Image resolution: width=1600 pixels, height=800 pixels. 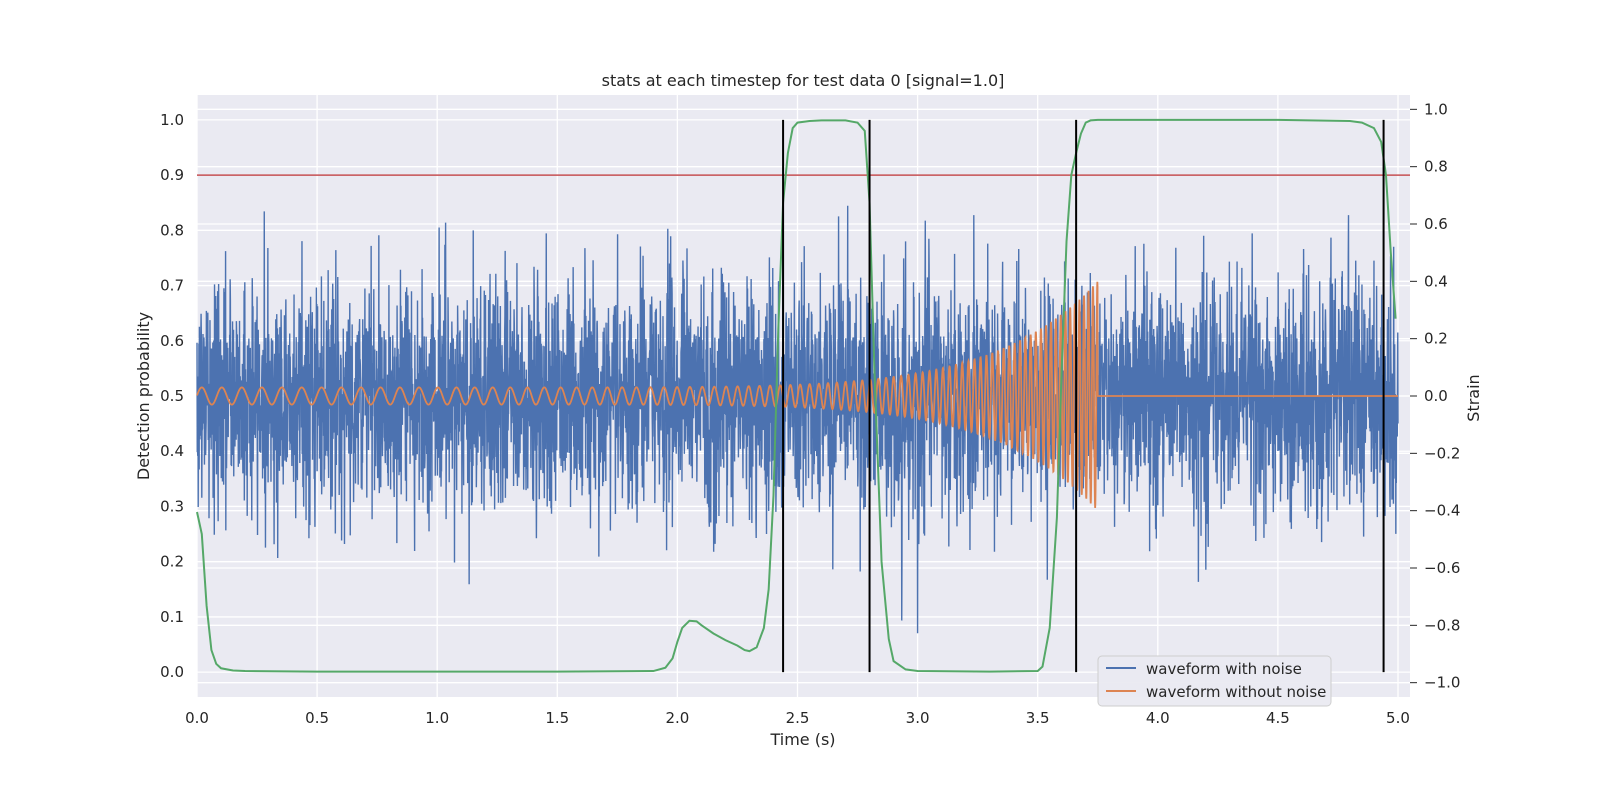 I want to click on x-tick-label: 2.5, so click(x=798, y=718).